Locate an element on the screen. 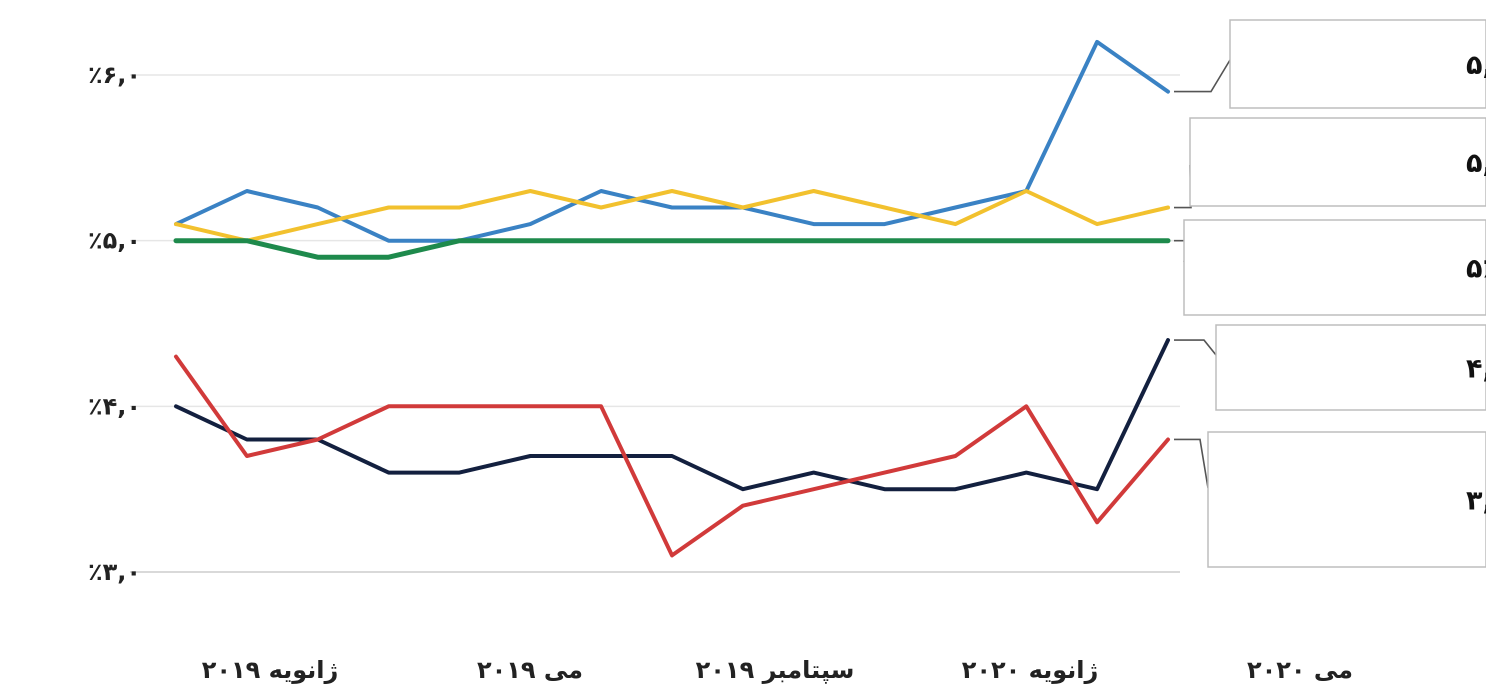 This screenshot has height=691, width=1486. callout-leader-usa is located at coordinates (1195, 347).